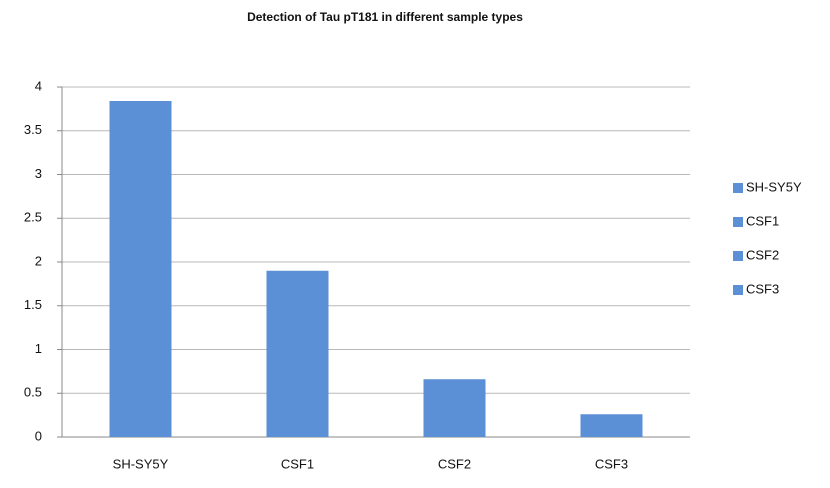 The height and width of the screenshot is (488, 830). Describe the element at coordinates (774, 186) in the screenshot. I see `legend-label: SH-SY5Y` at that location.